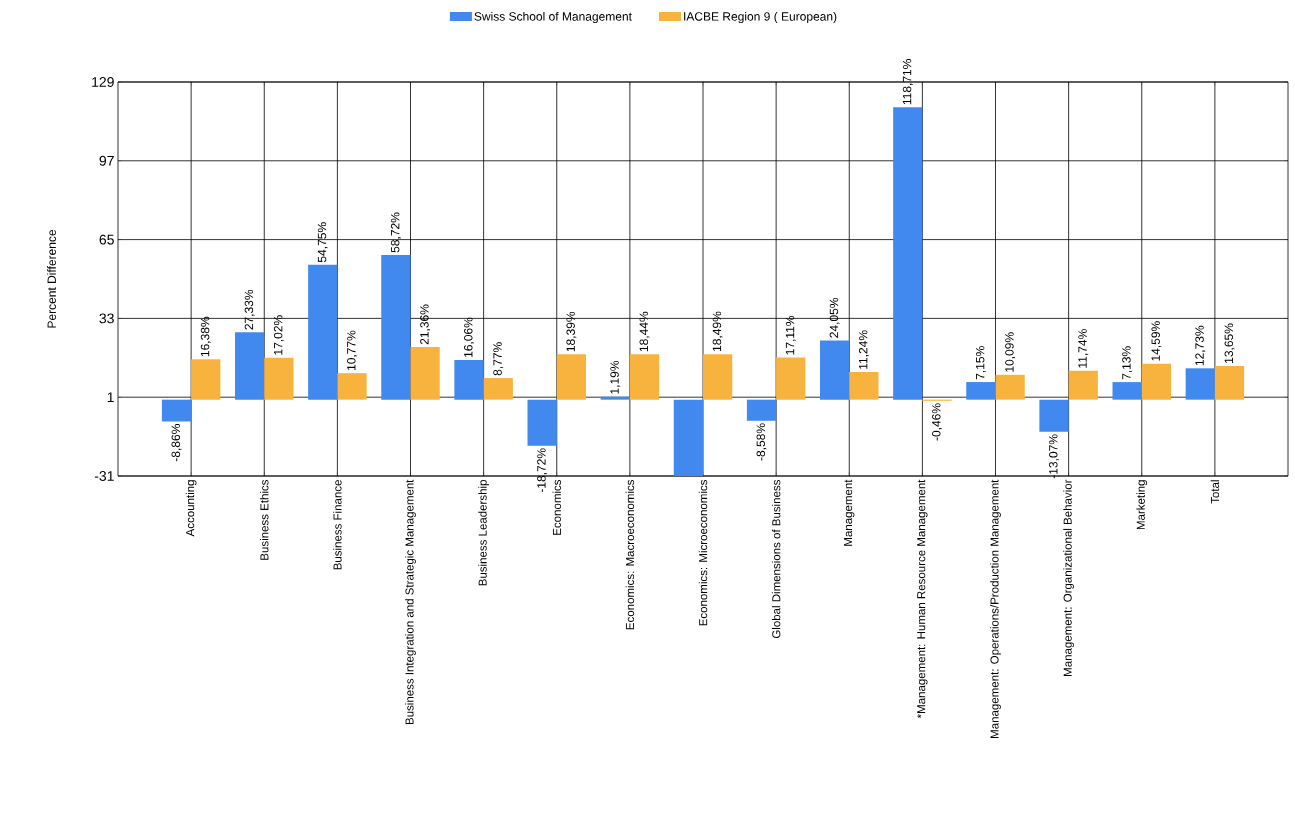 The height and width of the screenshot is (838, 1295). I want to click on data-label: 7,15%, so click(980, 363).